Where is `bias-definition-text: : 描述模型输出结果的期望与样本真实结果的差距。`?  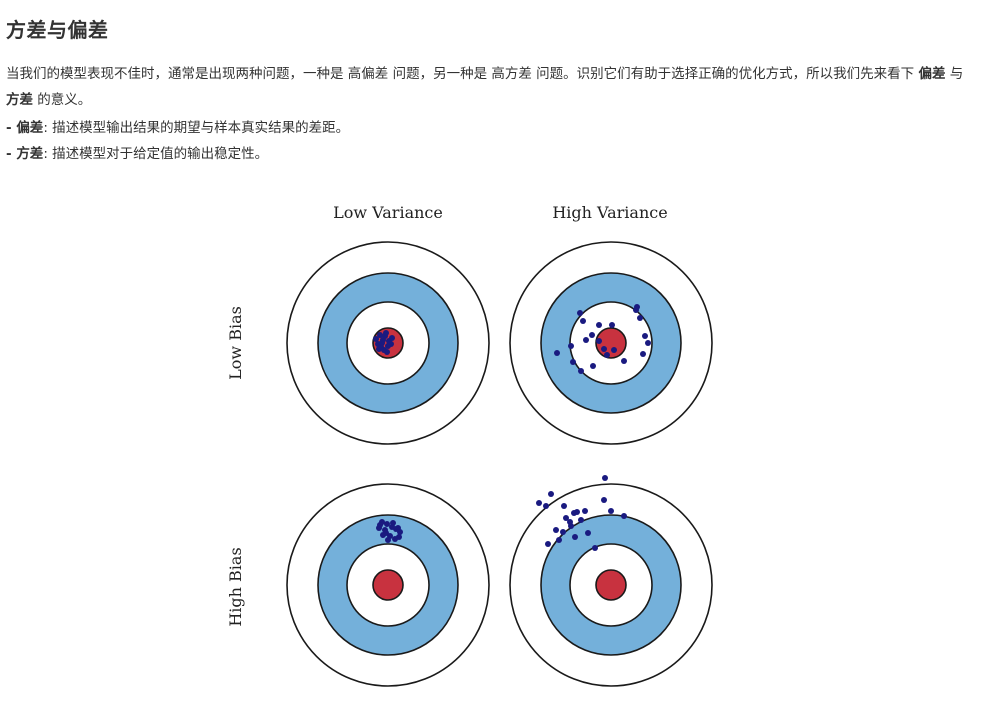 bias-definition-text: : 描述模型输出结果的期望与样本真实结果的差距。 is located at coordinates (196, 128).